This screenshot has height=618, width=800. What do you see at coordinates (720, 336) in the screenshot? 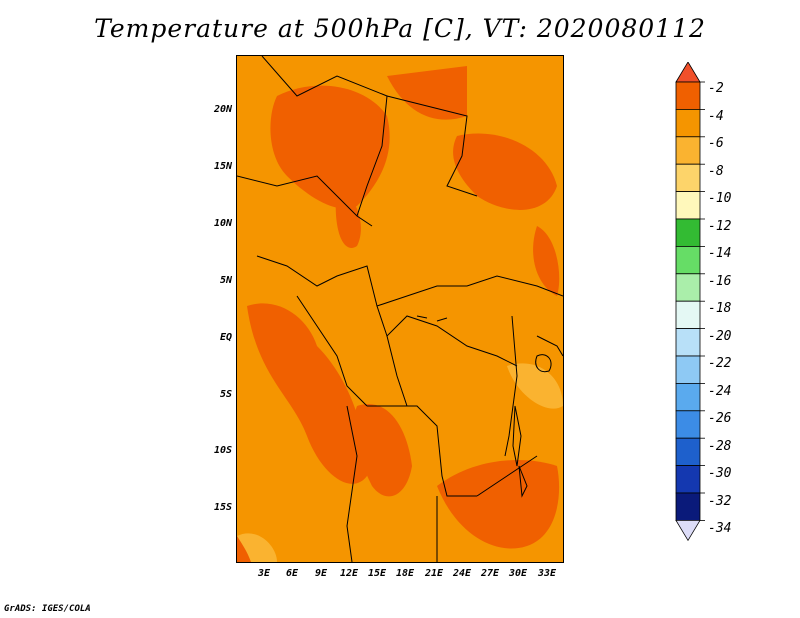
I see `colorbar-label: -20` at bounding box center [720, 336].